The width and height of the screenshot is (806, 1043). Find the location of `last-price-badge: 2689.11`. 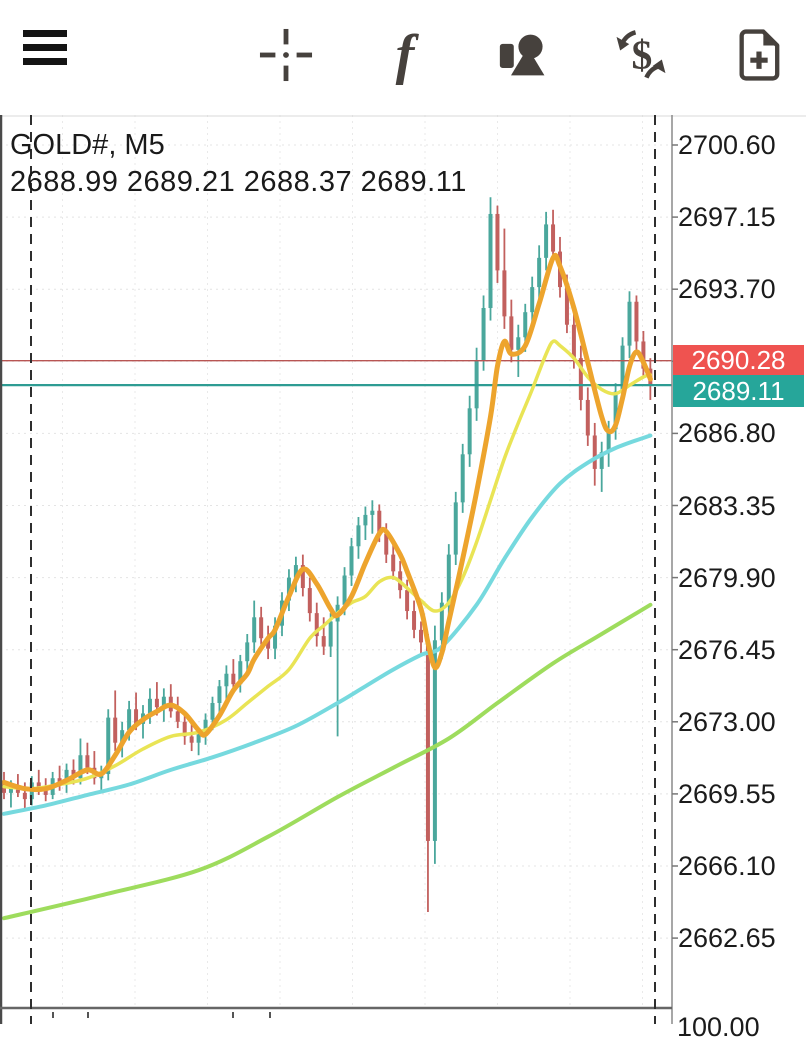

last-price-badge: 2689.11 is located at coordinates (738, 391).